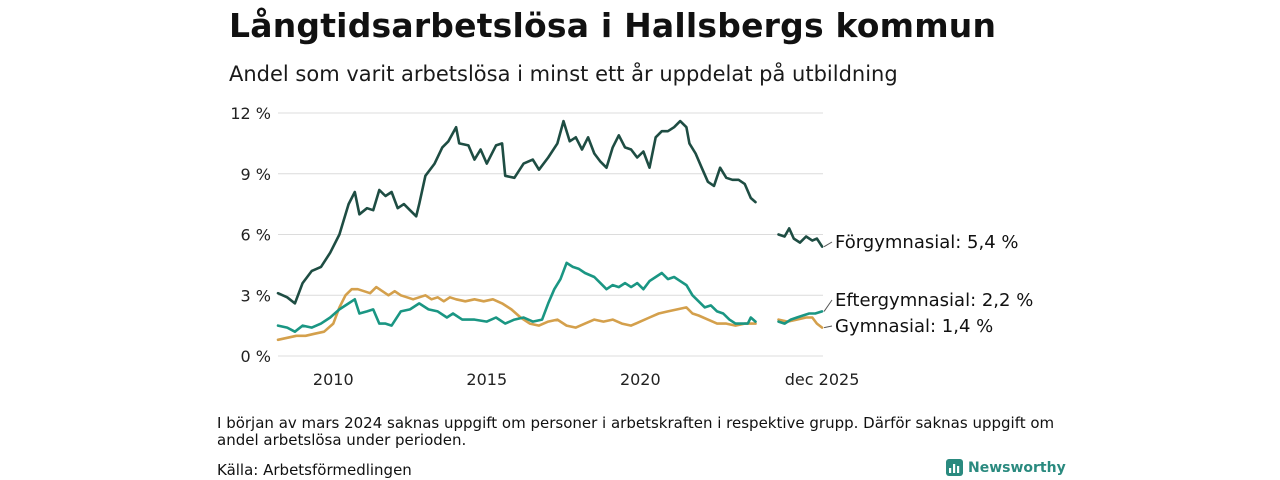  Describe the element at coordinates (822, 379) in the screenshot. I see `x-tick-label: dec 2025` at that location.